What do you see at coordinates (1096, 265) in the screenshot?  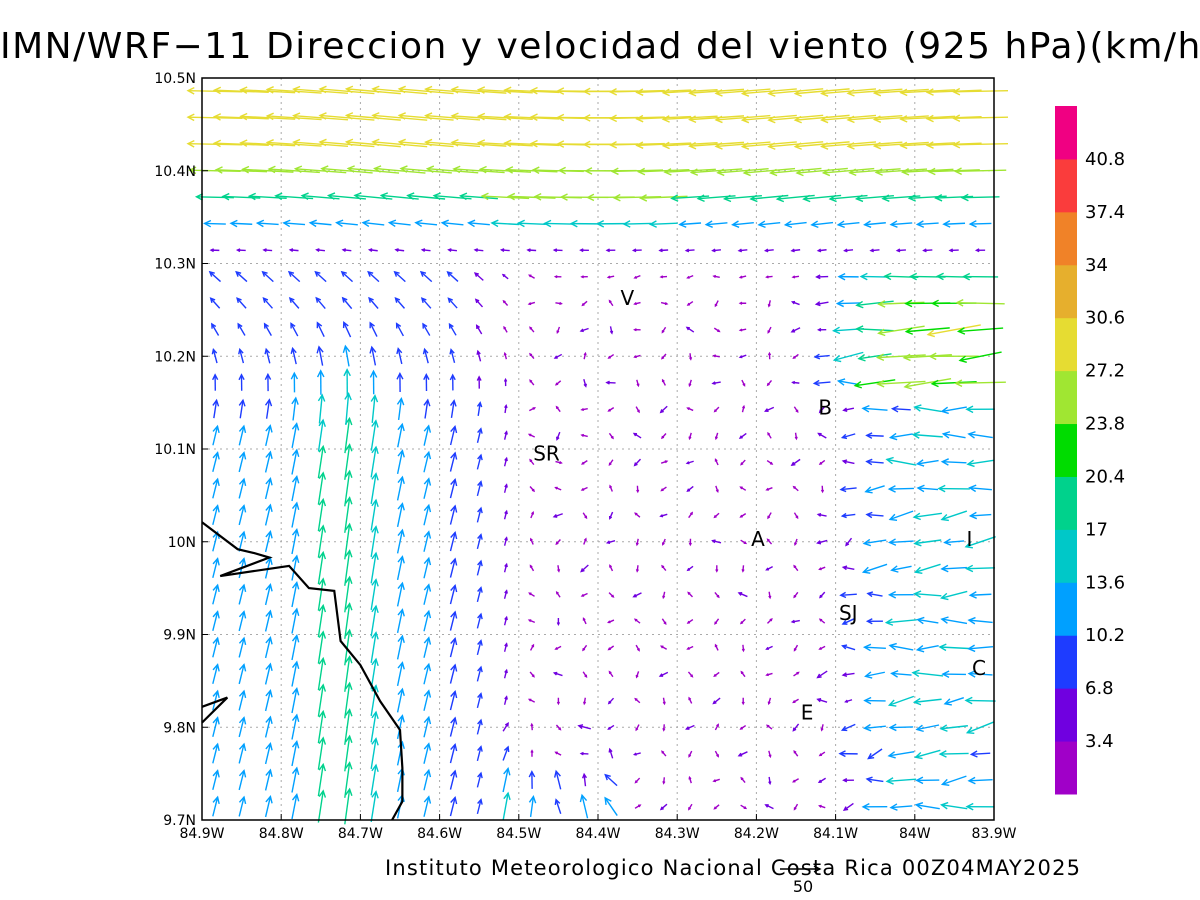 I see `colorbar-label: 34` at bounding box center [1096, 265].